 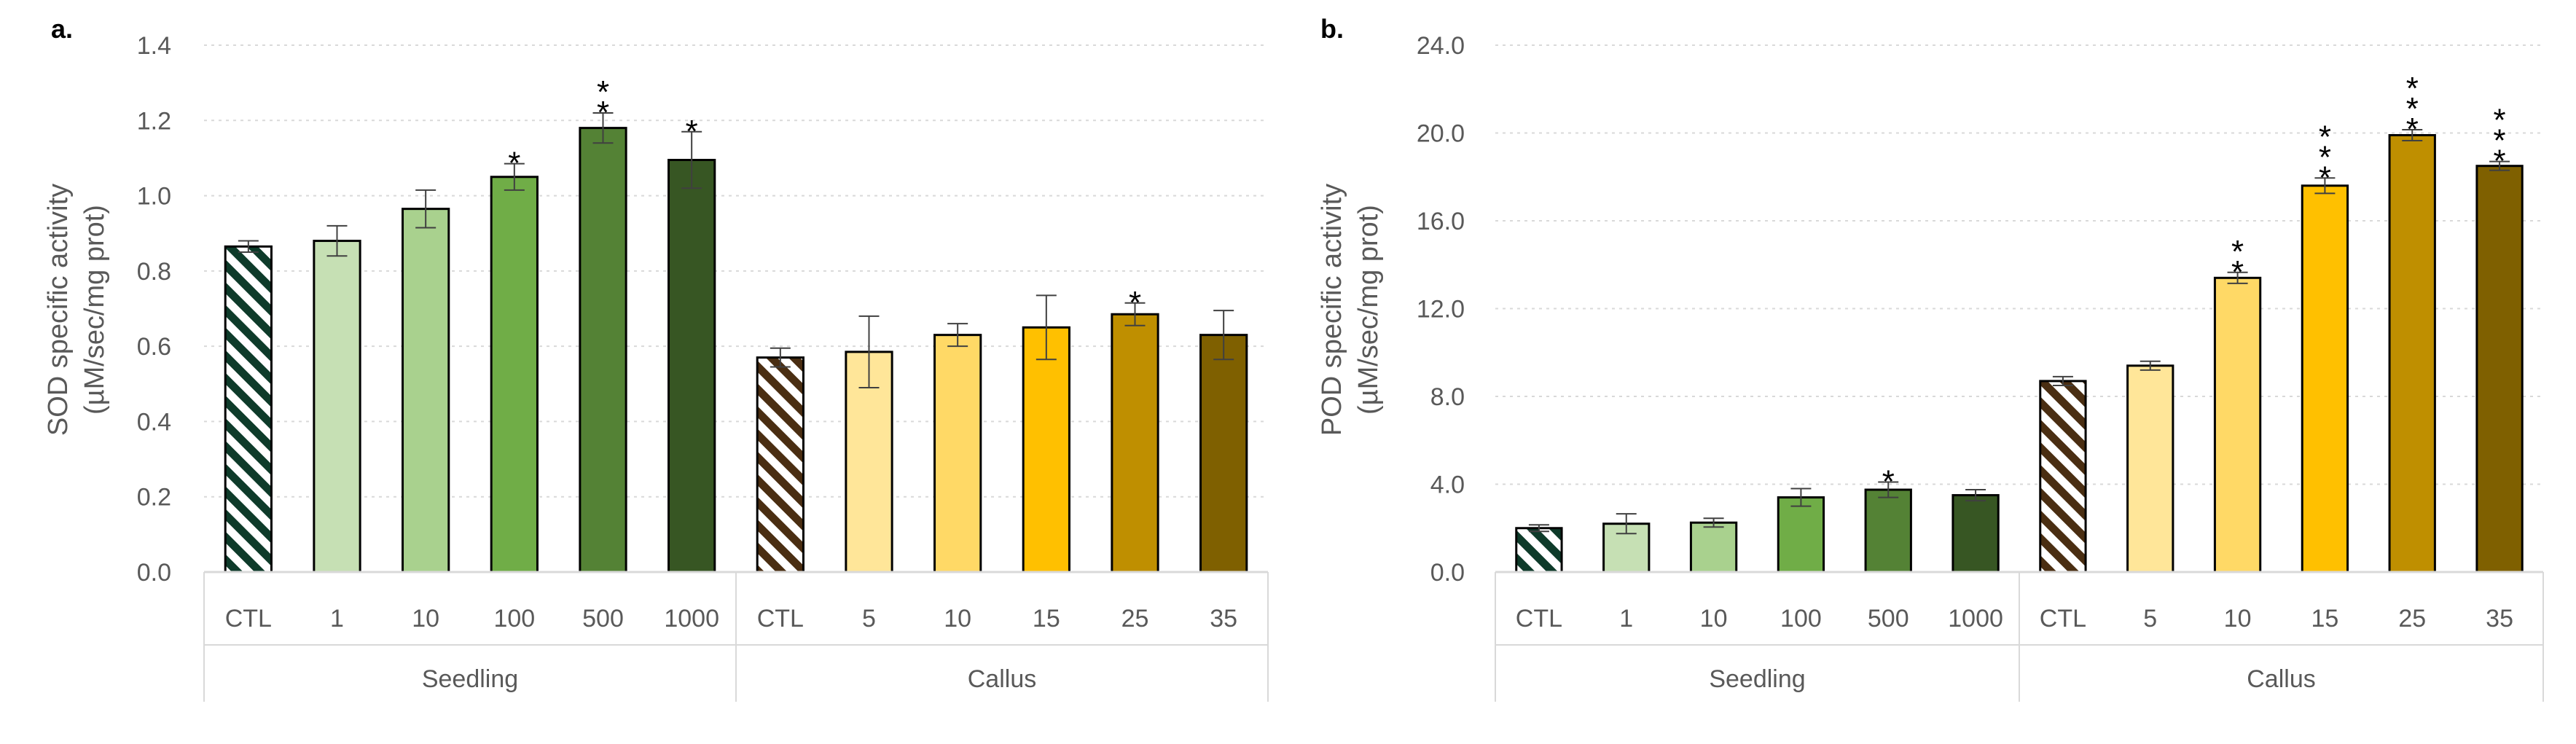 I want to click on y-tick-label: 4.0, so click(x=1447, y=485).